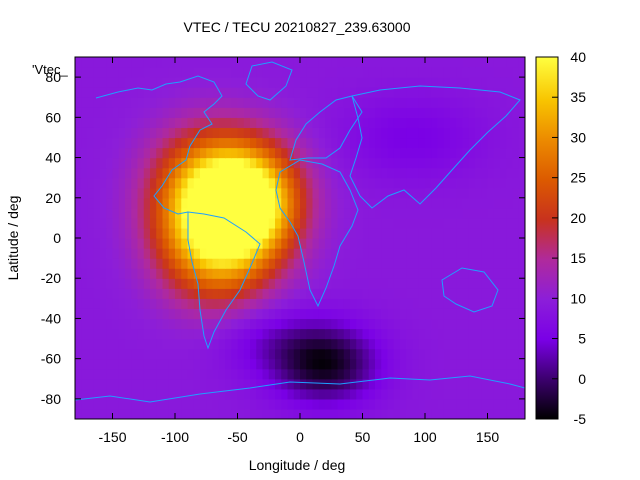  What do you see at coordinates (300, 437) in the screenshot?
I see `x-tick-label: 0` at bounding box center [300, 437].